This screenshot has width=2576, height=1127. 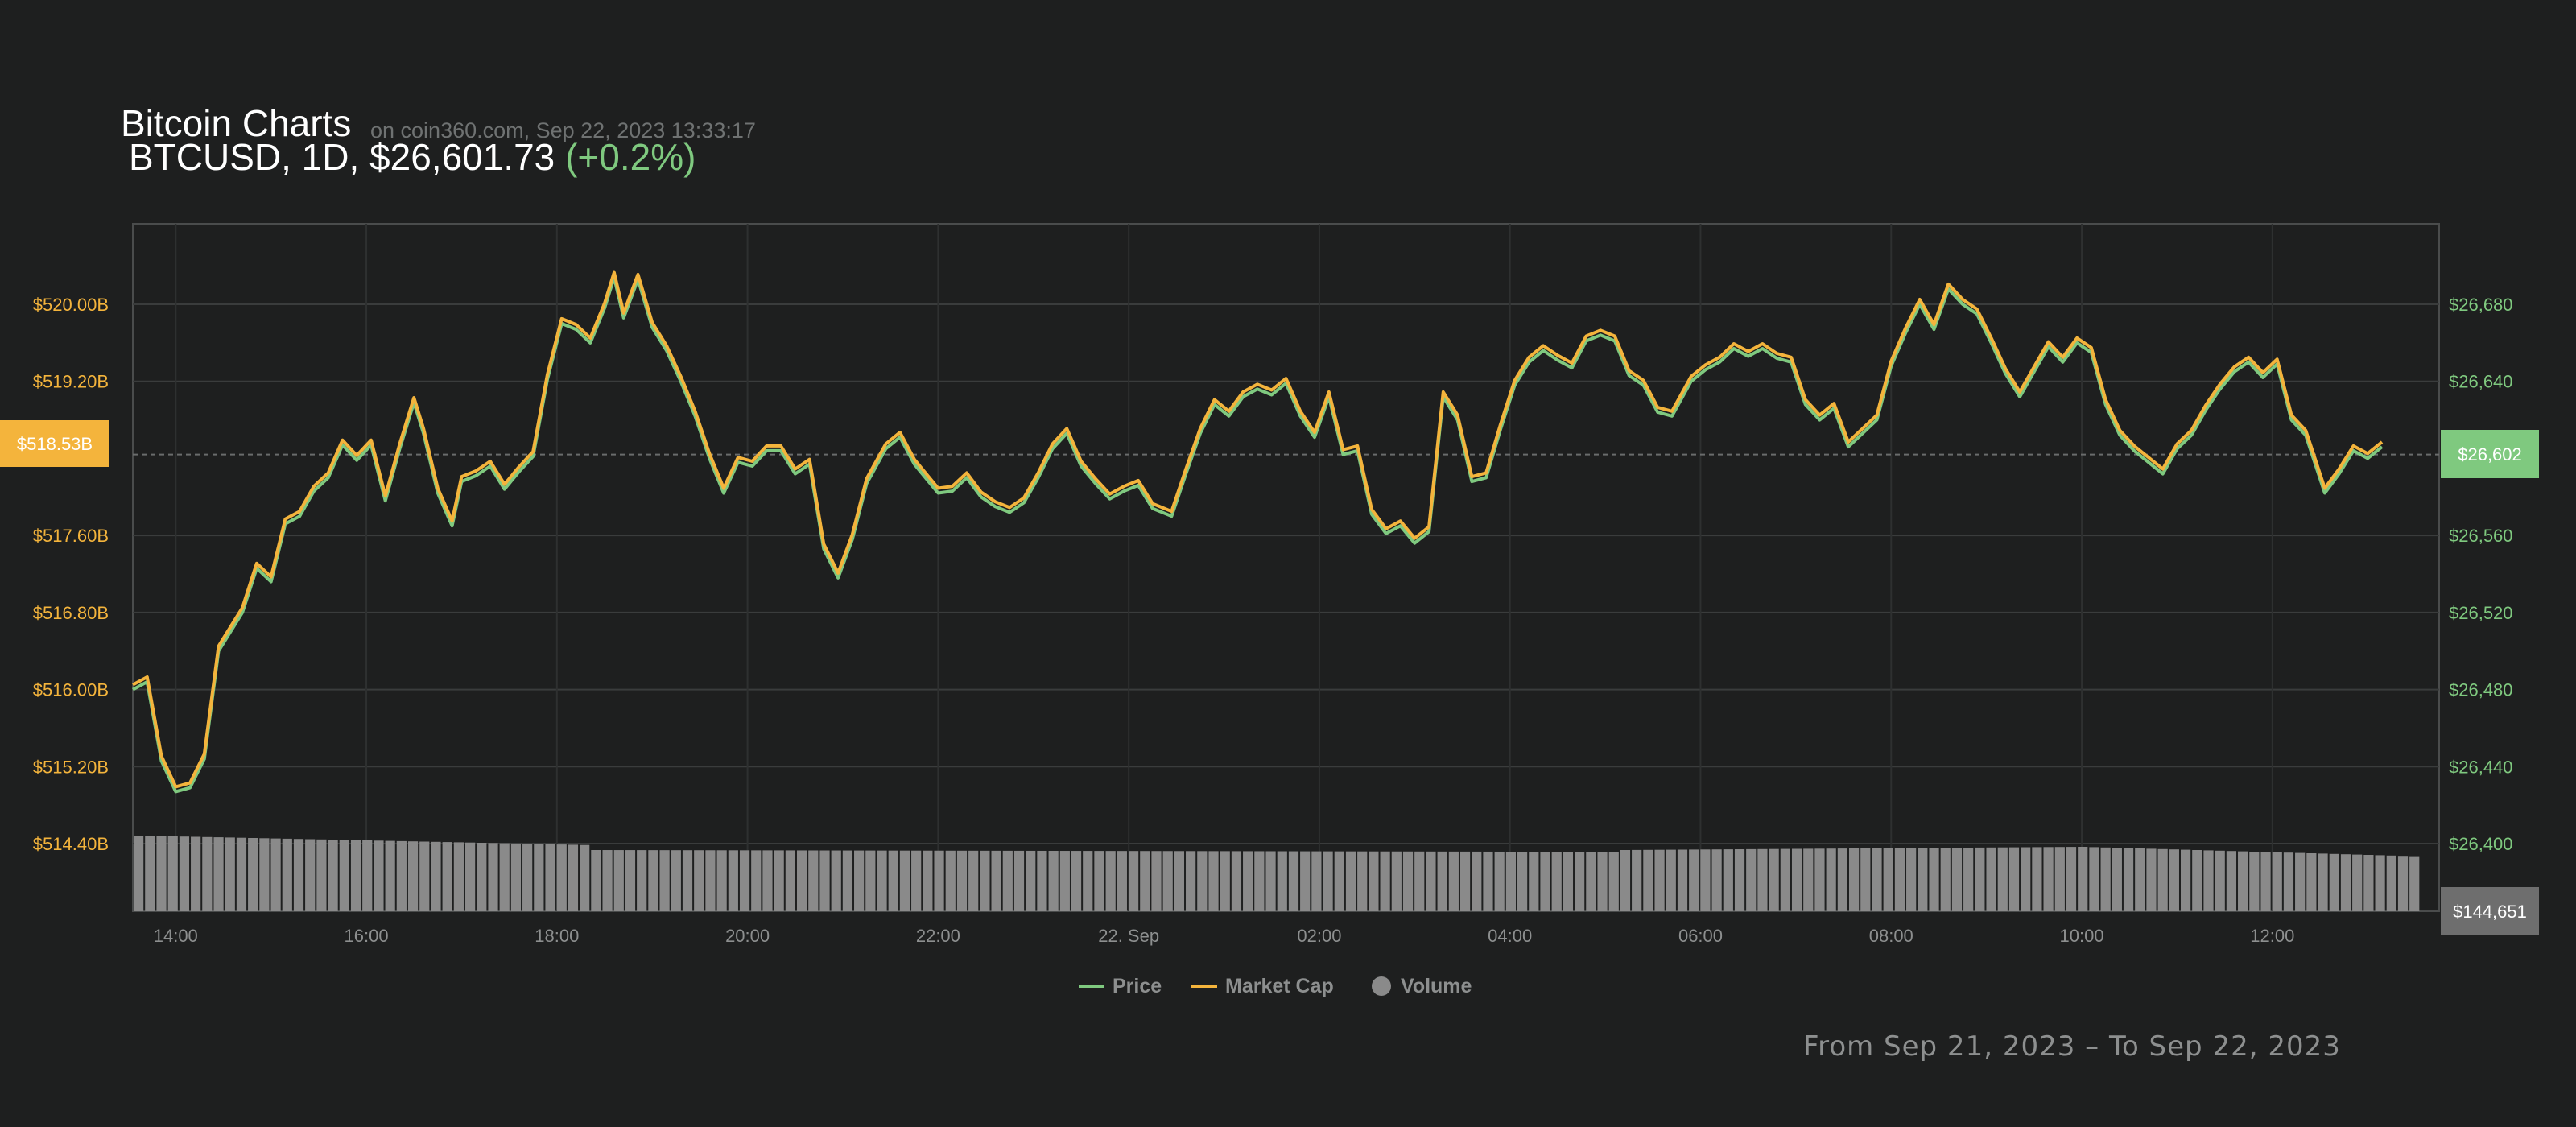 I want to click on x-tick-label: 10:00, so click(x=2082, y=936).